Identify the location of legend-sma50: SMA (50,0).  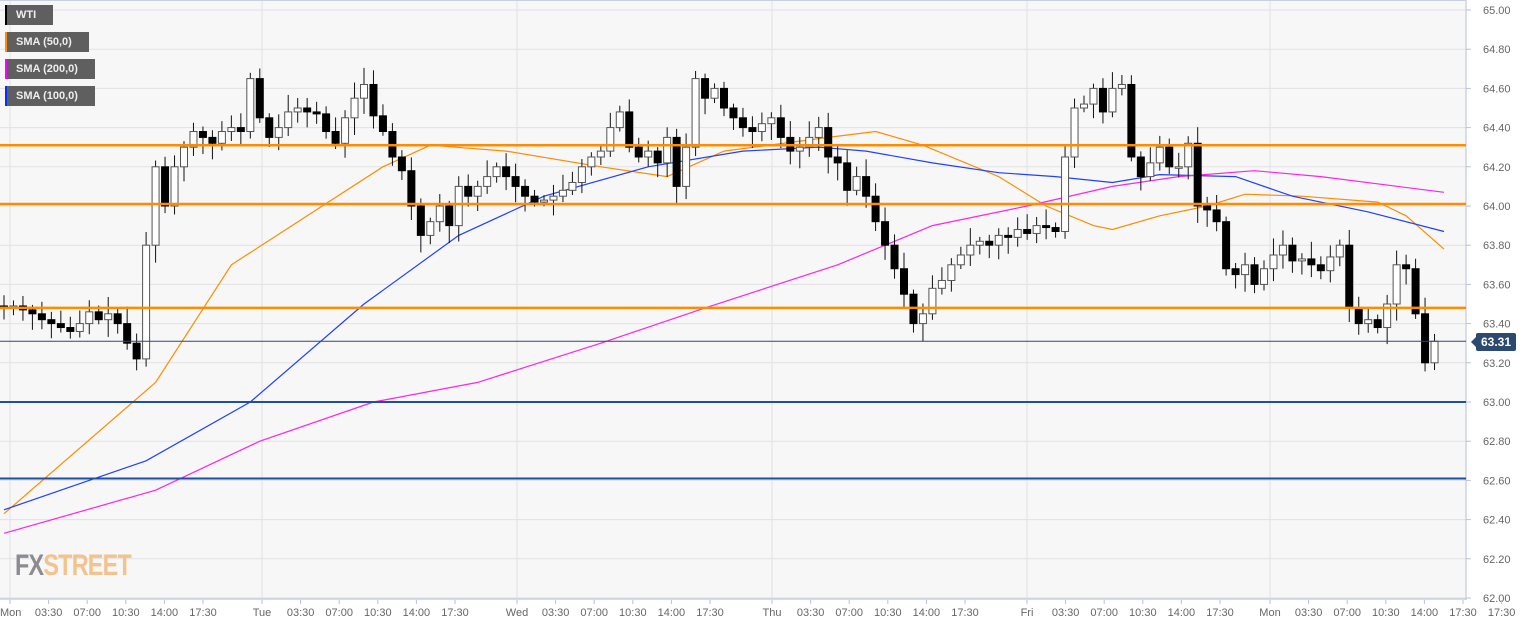
(47, 42).